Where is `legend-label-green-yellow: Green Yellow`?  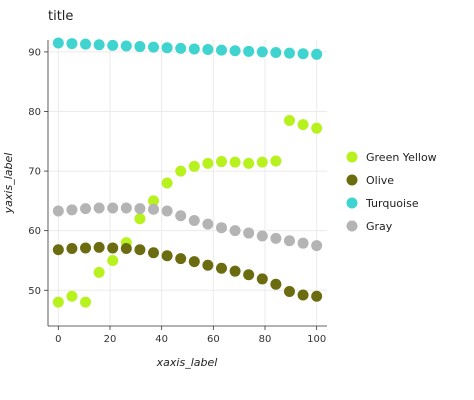 legend-label-green-yellow: Green Yellow is located at coordinates (401, 157).